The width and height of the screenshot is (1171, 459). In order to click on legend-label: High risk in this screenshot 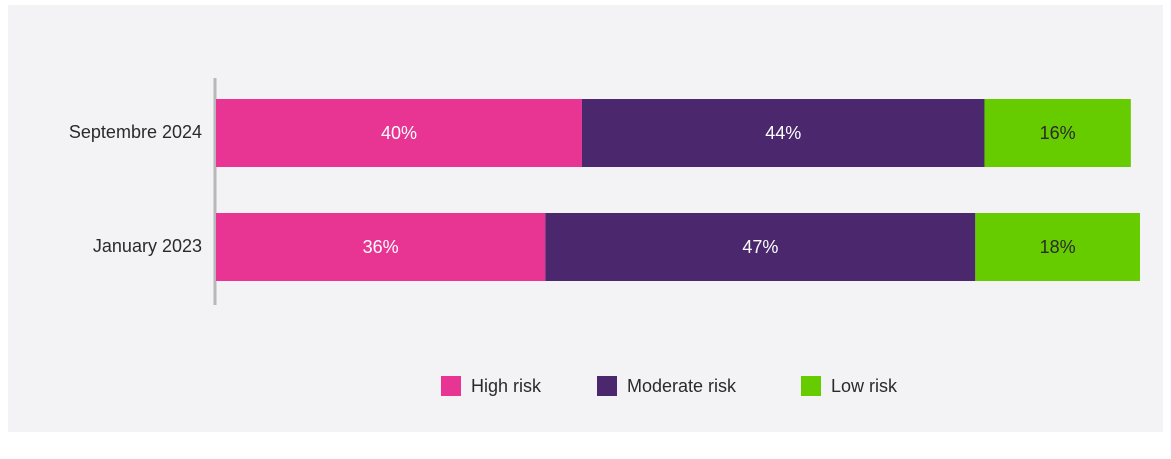, I will do `click(506, 386)`.